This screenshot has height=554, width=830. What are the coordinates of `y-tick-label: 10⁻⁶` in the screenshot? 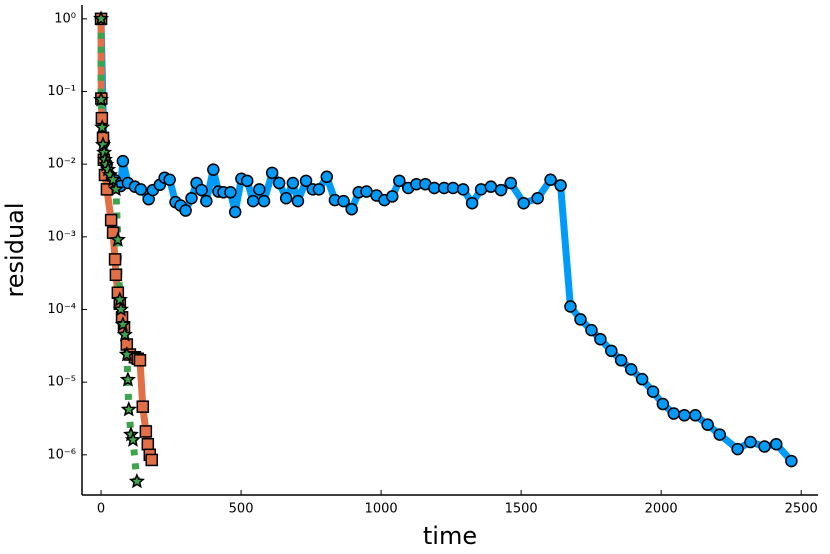 It's located at (61, 454).